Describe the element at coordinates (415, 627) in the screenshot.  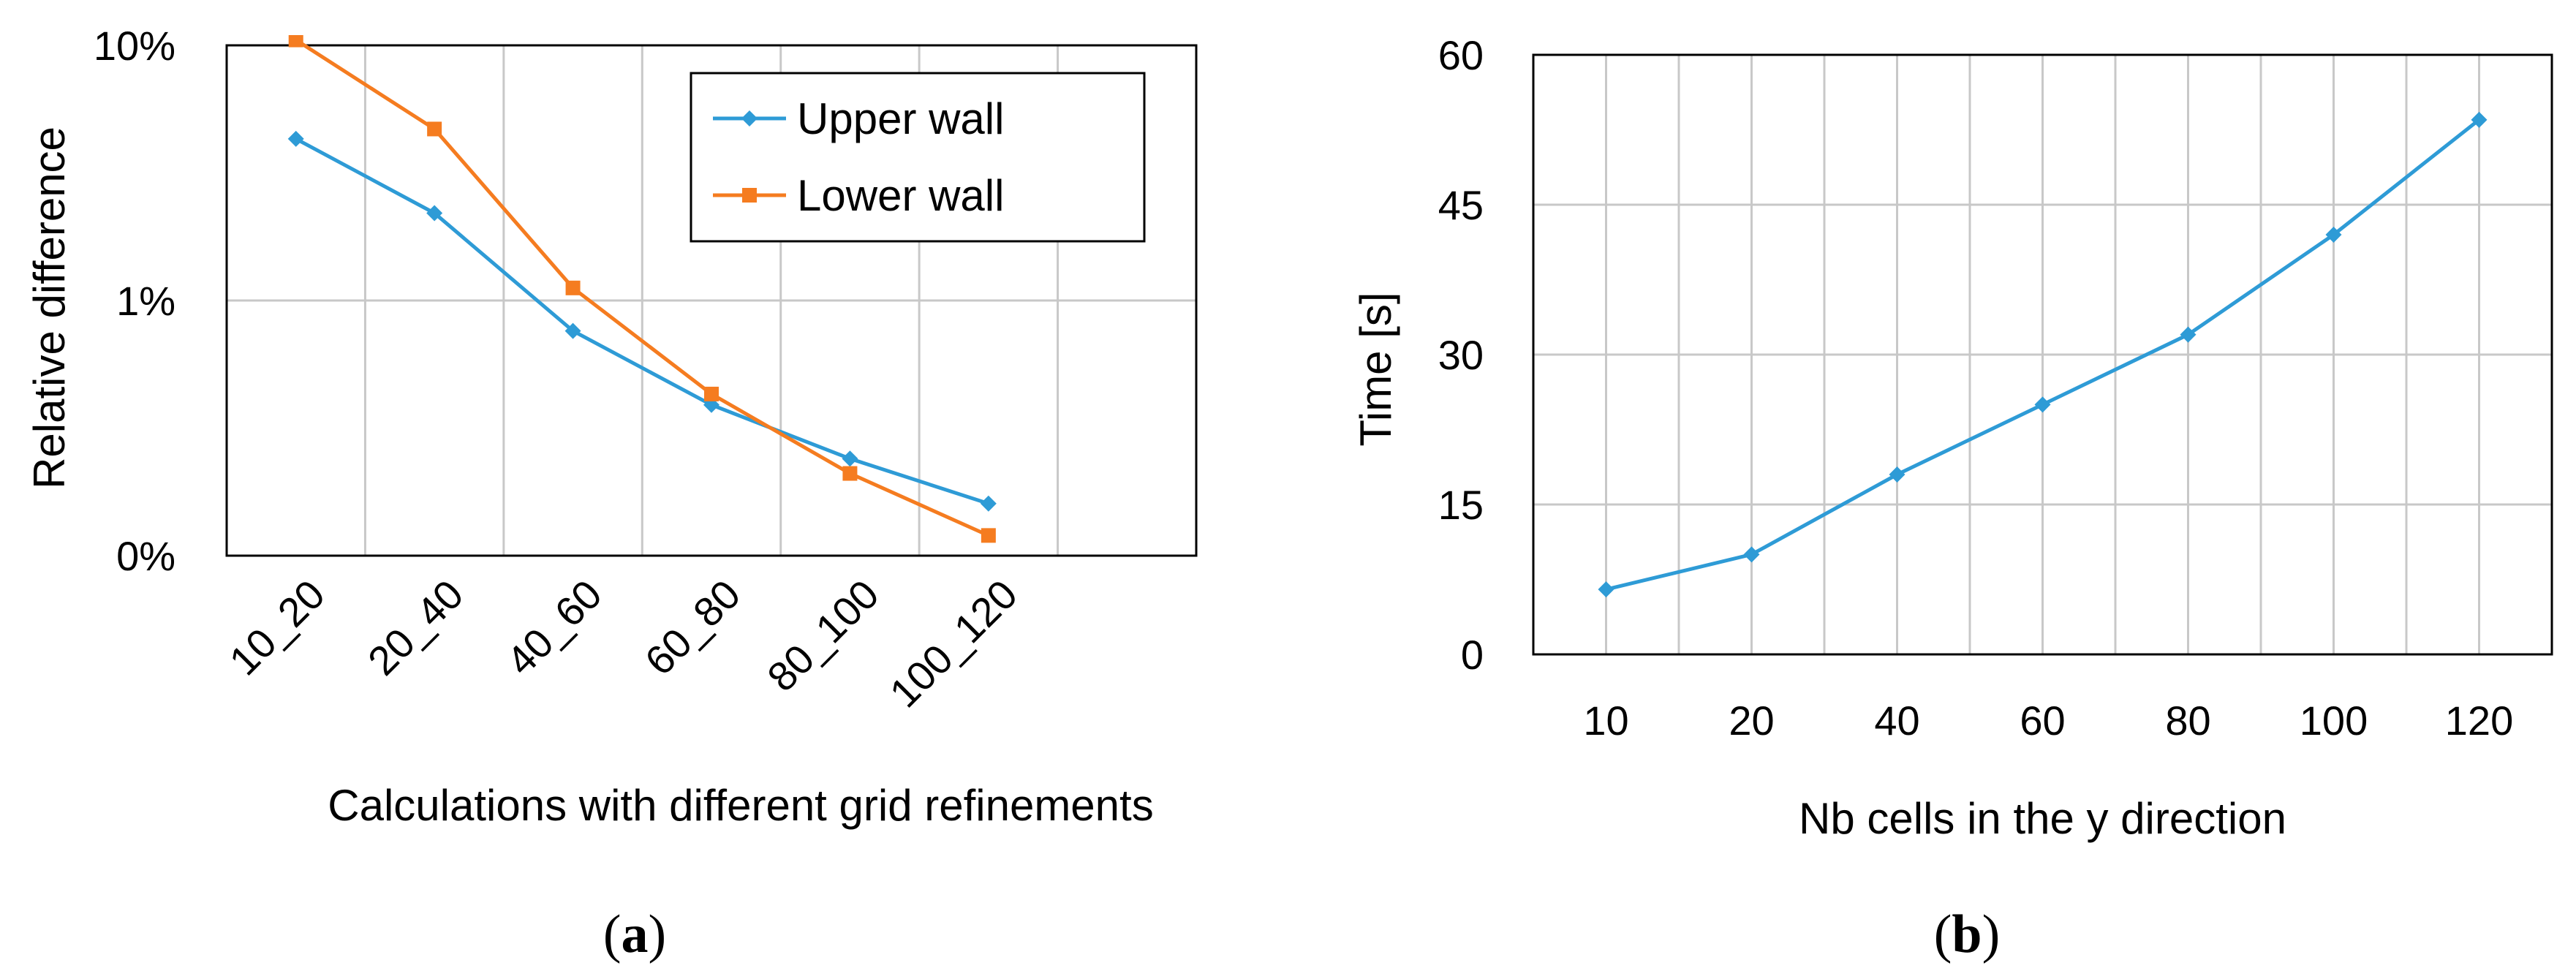
I see `x-tick-label: 20_40` at that location.